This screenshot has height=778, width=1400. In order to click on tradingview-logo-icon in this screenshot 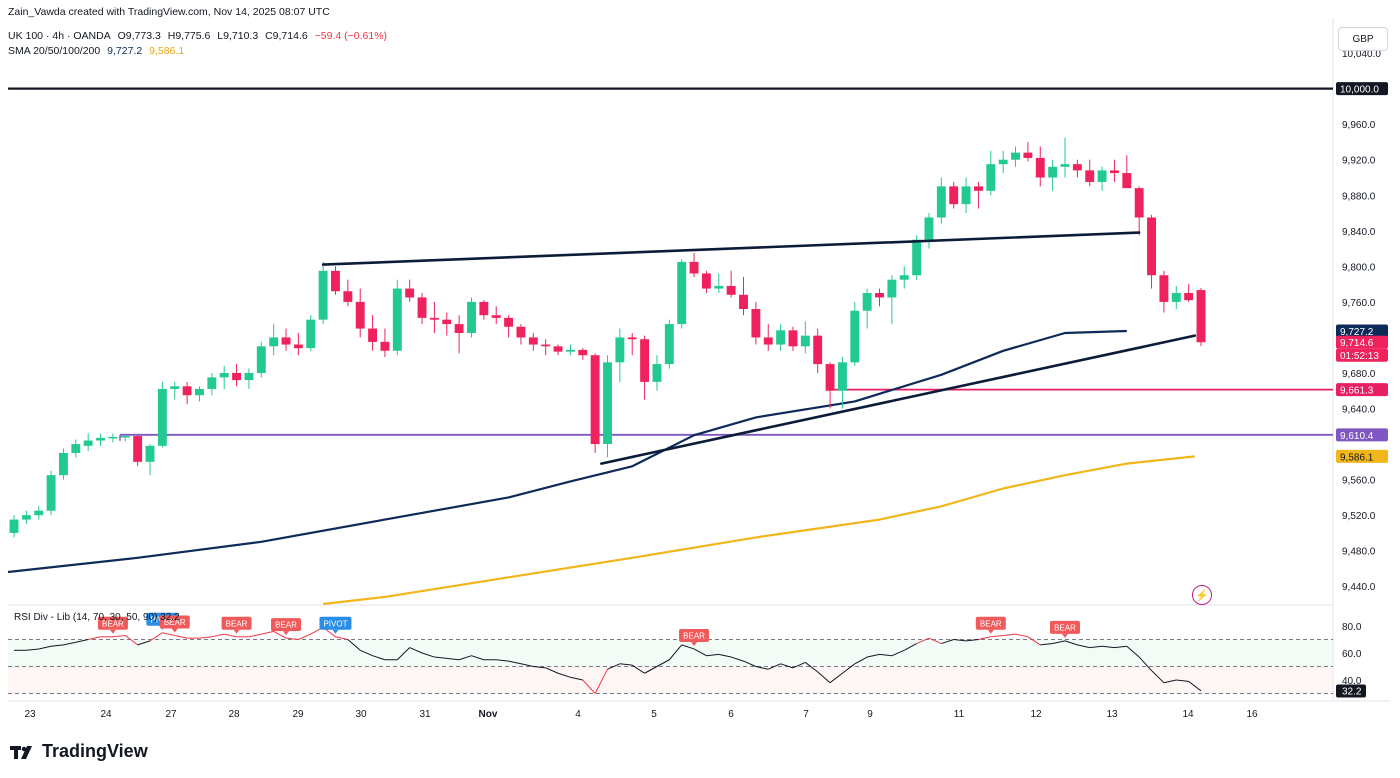, I will do `click(23, 752)`.